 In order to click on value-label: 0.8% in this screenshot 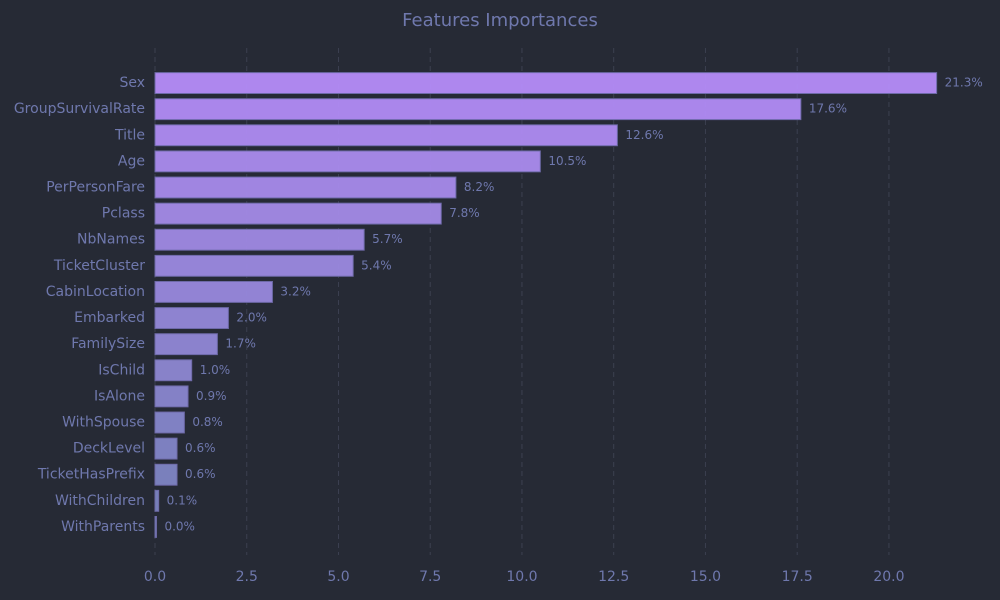, I will do `click(207, 422)`.